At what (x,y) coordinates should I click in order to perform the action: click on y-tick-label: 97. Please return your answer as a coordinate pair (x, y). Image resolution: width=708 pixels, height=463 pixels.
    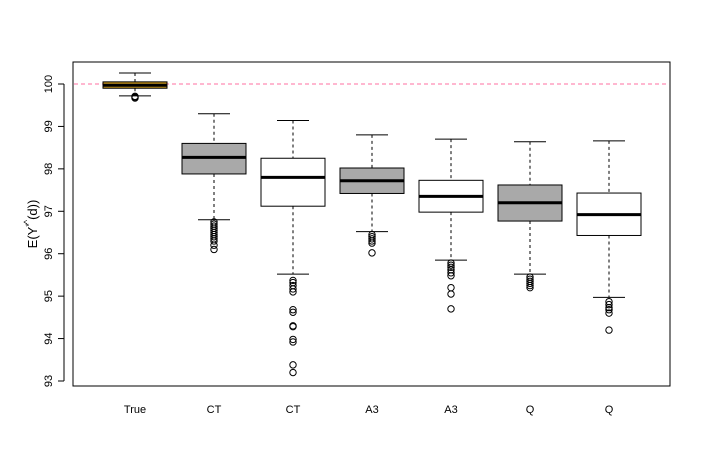
    Looking at the image, I should click on (49, 211).